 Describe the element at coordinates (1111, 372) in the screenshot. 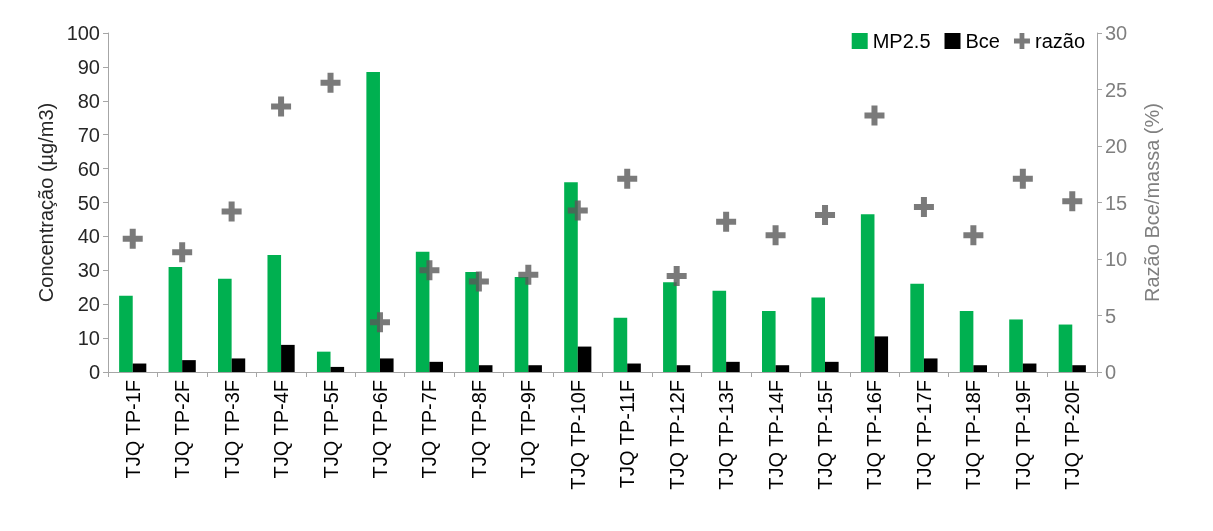

I see `y2-tick-label: 0` at that location.